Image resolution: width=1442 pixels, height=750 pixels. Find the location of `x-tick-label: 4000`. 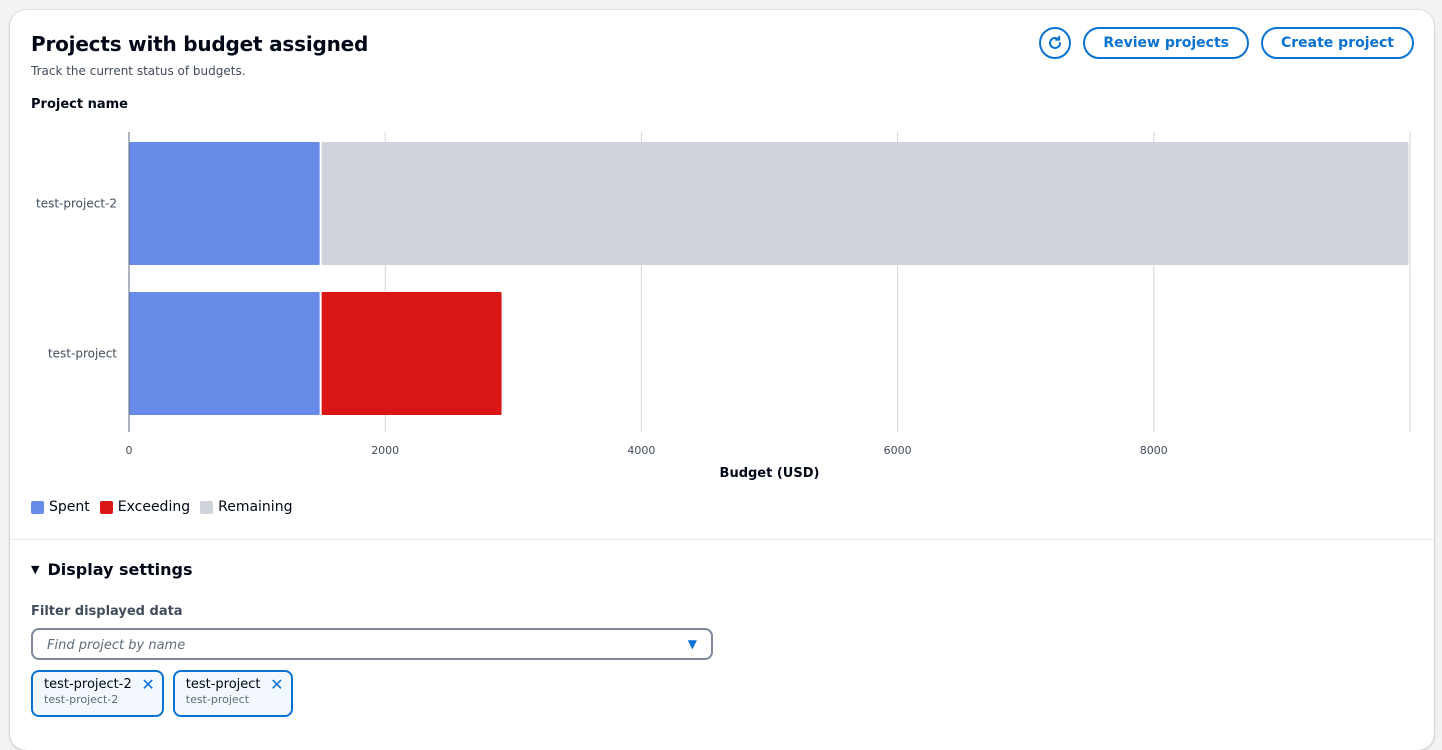

x-tick-label: 4000 is located at coordinates (641, 450).